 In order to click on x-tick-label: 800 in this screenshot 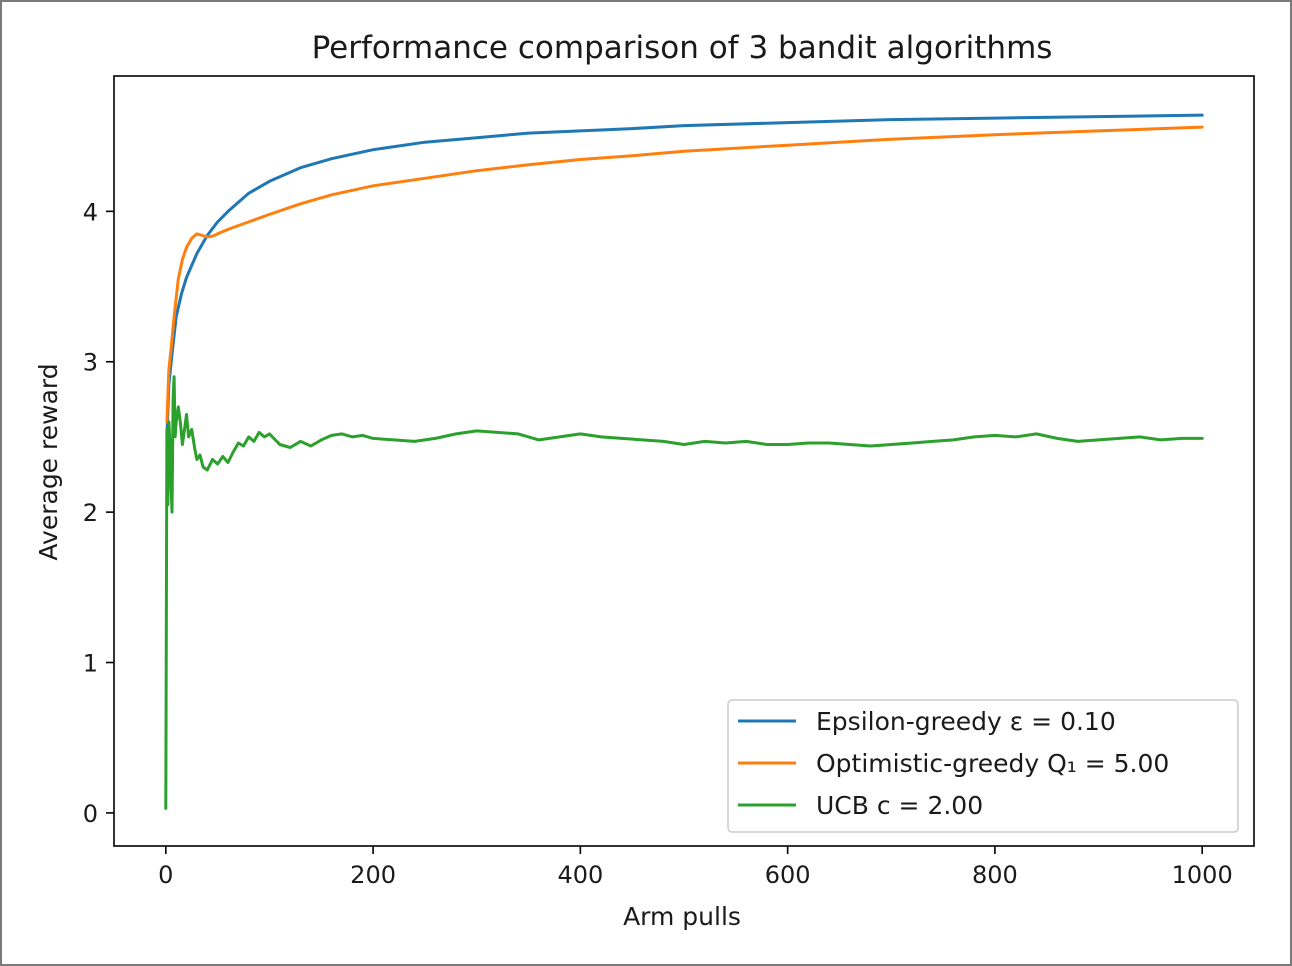, I will do `click(995, 875)`.